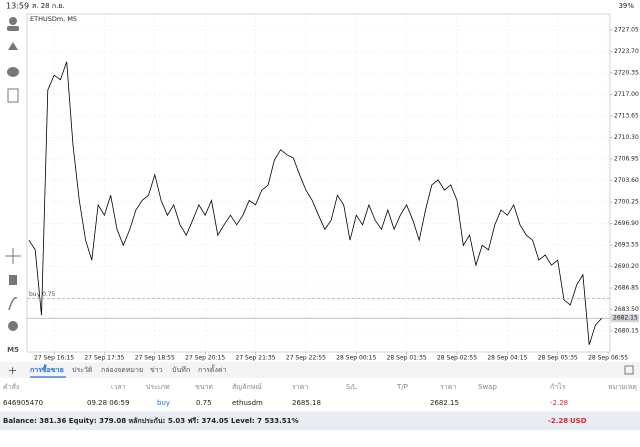 The width and height of the screenshot is (640, 447). Describe the element at coordinates (13, 174) in the screenshot. I see `toolbar` at that location.